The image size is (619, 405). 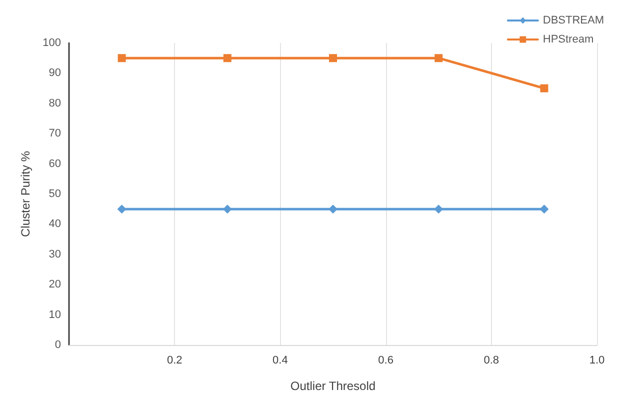 What do you see at coordinates (386, 360) in the screenshot?
I see `x-tick-label: 0.6` at bounding box center [386, 360].